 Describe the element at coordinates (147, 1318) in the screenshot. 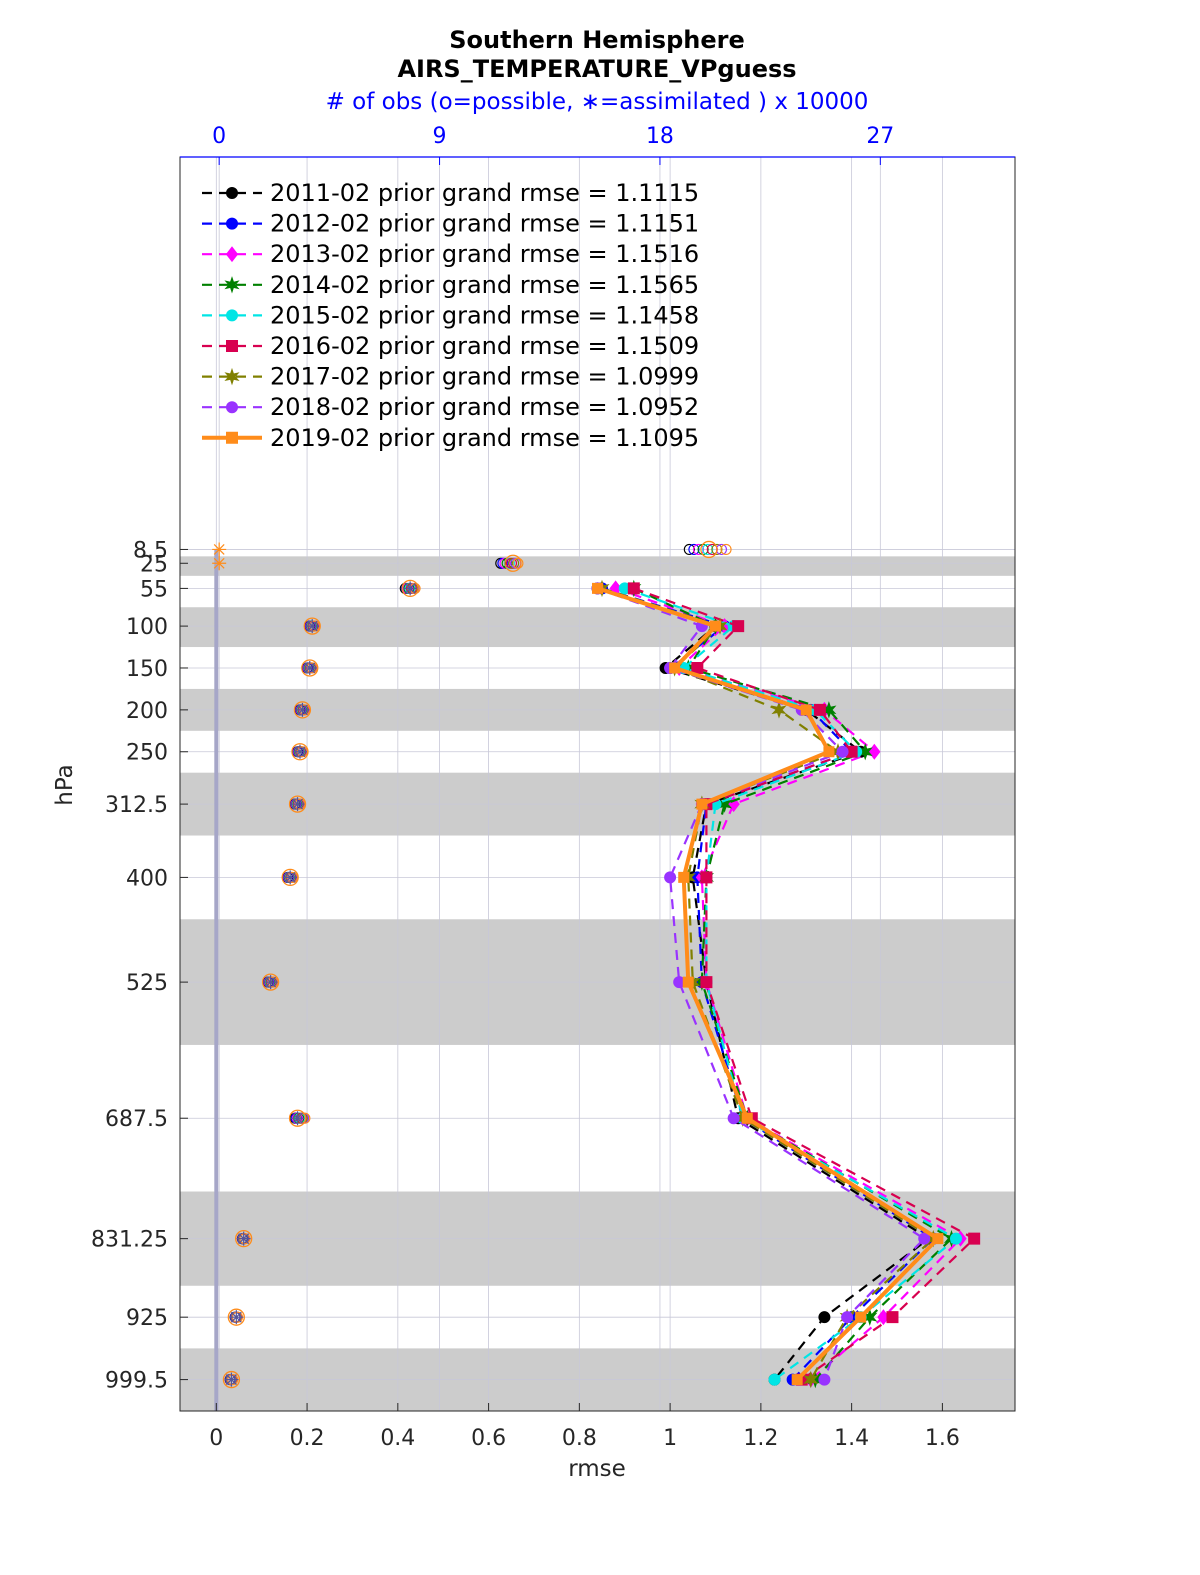

I see `y-tick-label: 925` at that location.